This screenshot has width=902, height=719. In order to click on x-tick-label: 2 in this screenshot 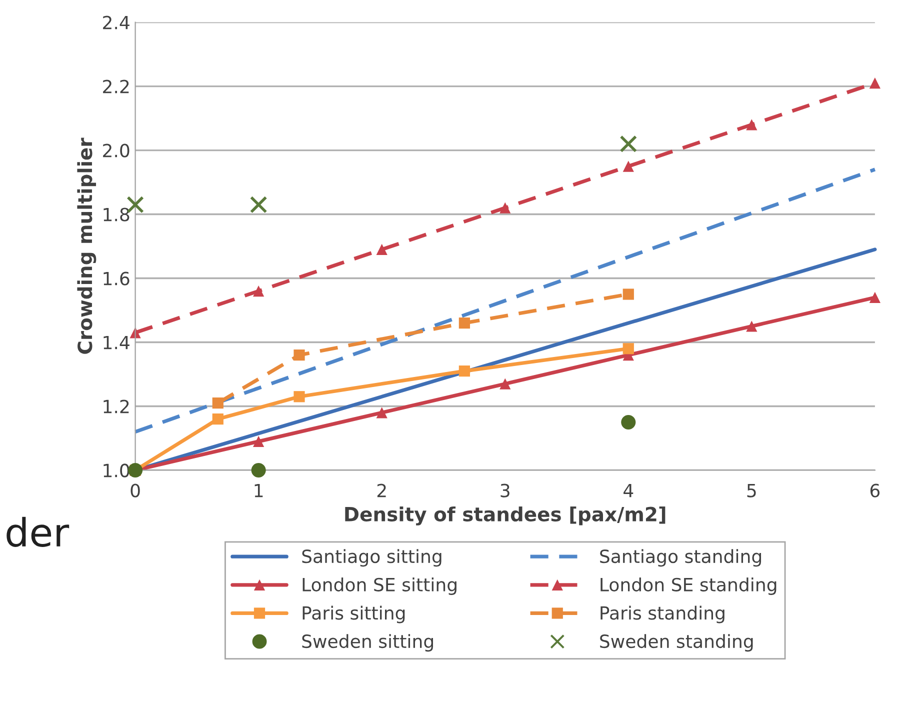, I will do `click(381, 491)`.